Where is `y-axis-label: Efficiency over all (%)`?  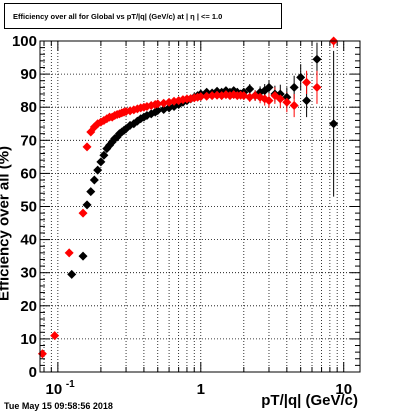 y-axis-label: Efficiency over all (%) is located at coordinates (6, 223).